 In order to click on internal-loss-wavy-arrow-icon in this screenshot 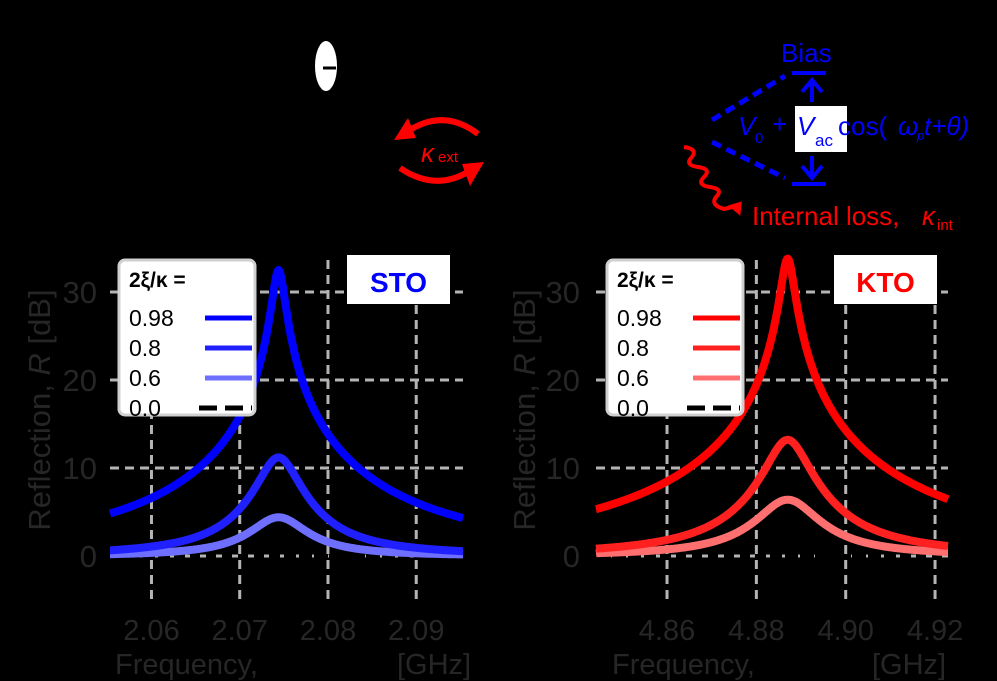, I will do `click(710, 178)`.